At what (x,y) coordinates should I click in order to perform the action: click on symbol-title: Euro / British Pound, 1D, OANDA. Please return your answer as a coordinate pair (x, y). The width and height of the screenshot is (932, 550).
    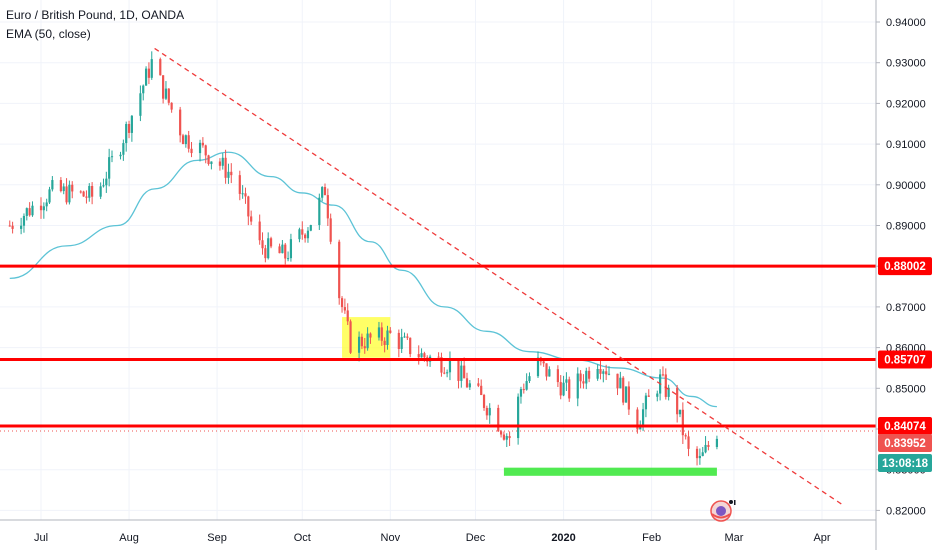
    Looking at the image, I should click on (95, 15).